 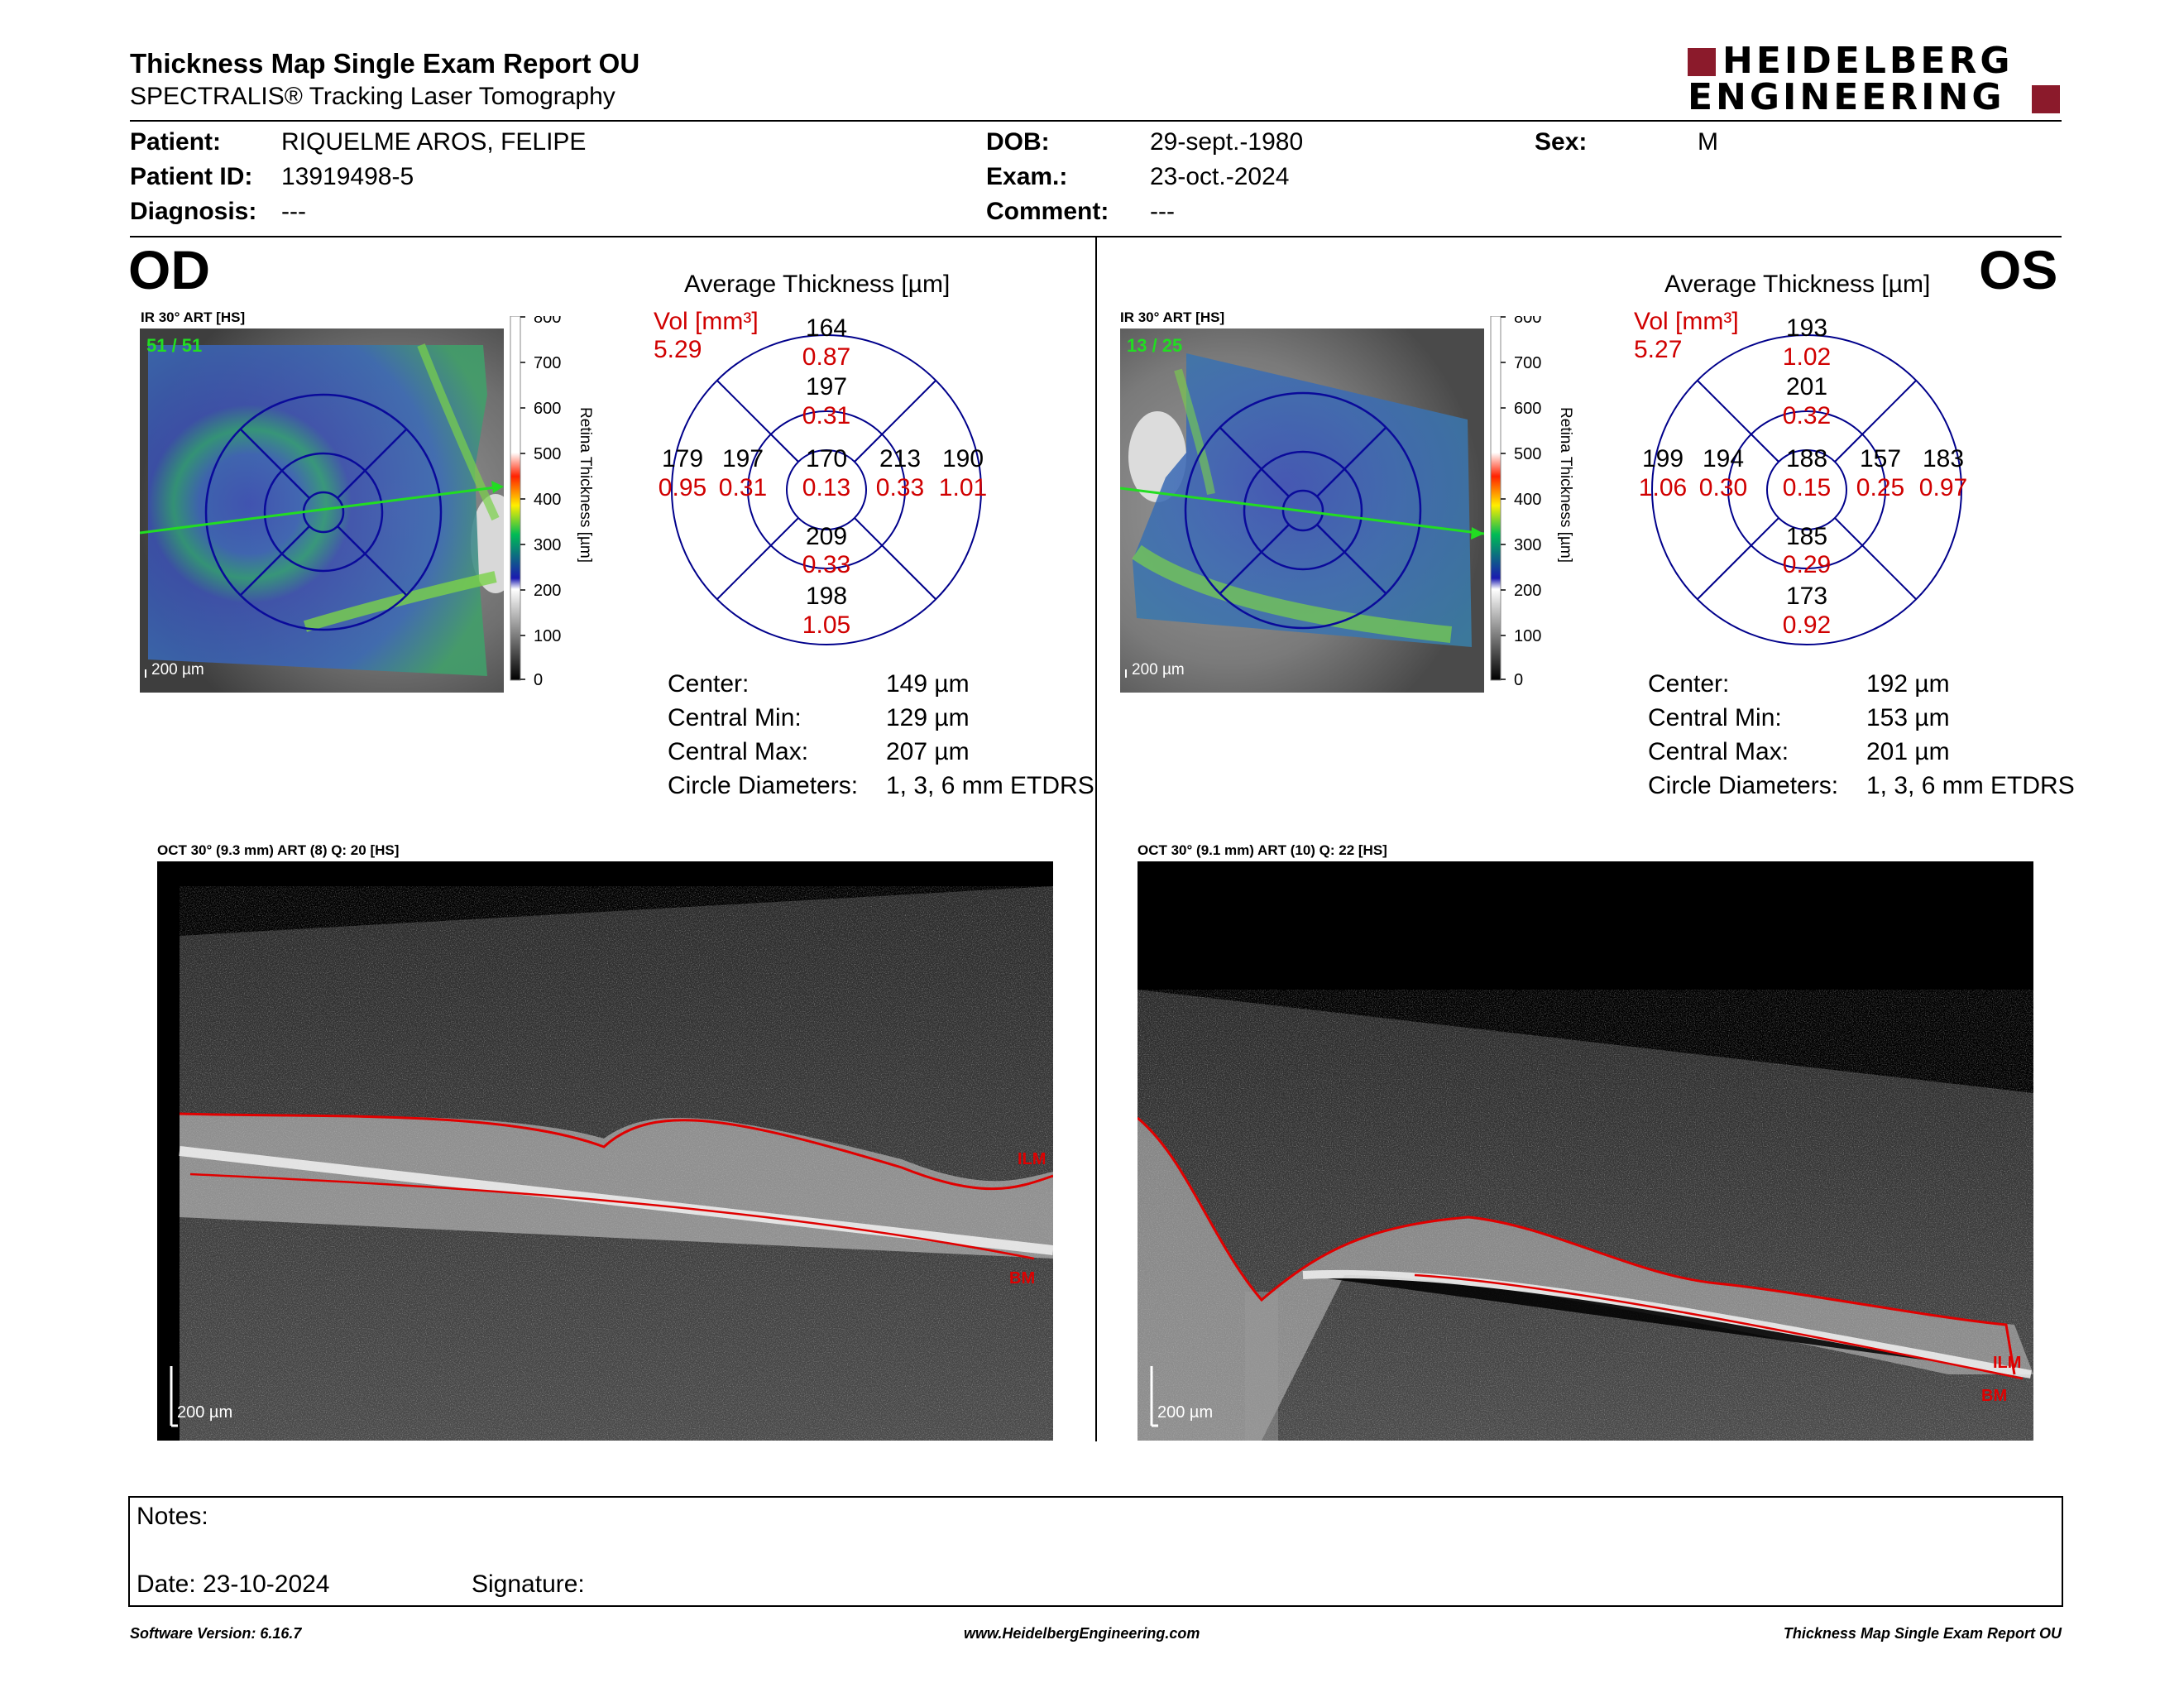 What do you see at coordinates (1718, 751) in the screenshot?
I see `os-max-label: Central Max:` at bounding box center [1718, 751].